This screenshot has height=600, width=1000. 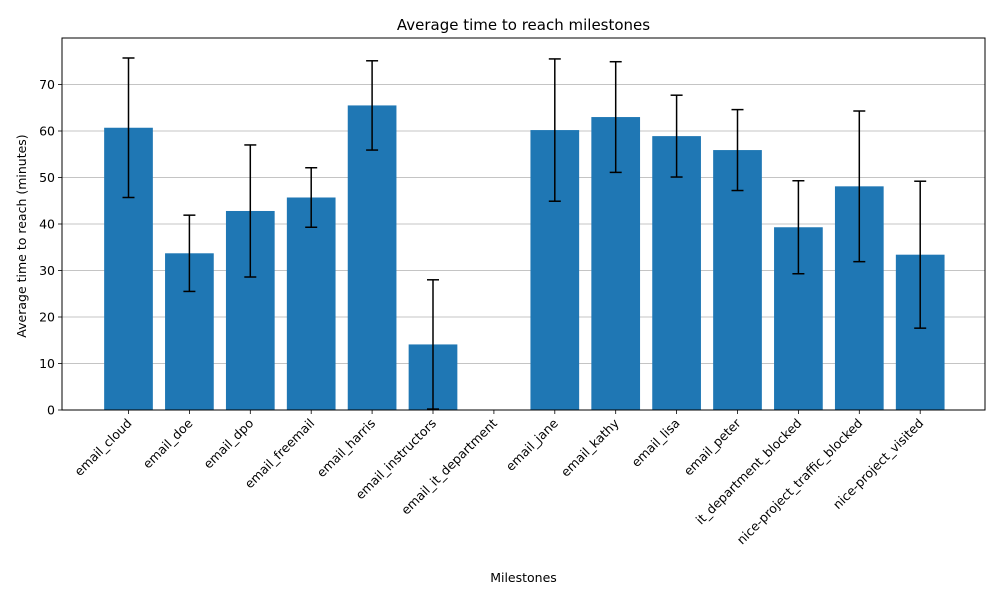 I want to click on bar-email_peter, so click(x=737, y=280).